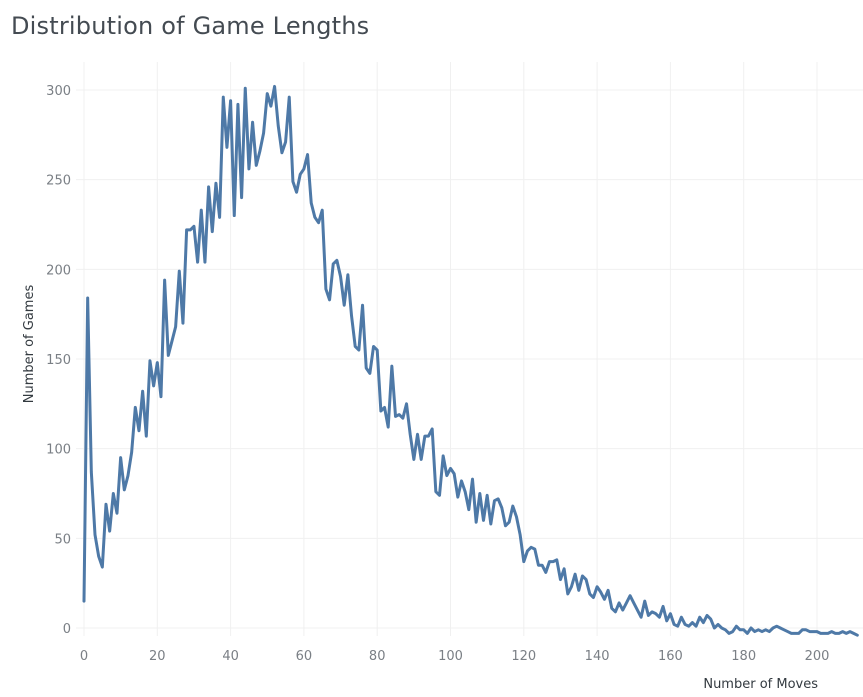 This screenshot has width=863, height=697. Describe the element at coordinates (377, 656) in the screenshot. I see `x-tick-label: 80` at that location.